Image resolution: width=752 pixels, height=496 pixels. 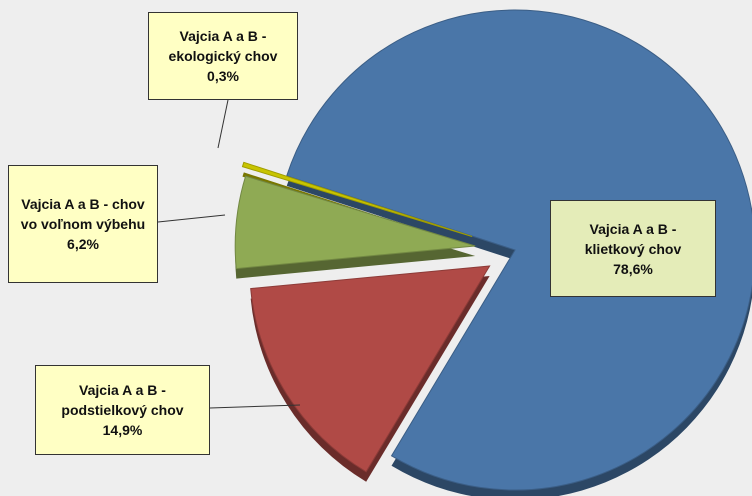 I want to click on data-label: Vajcia A a B - chov vo voľnom výbehu 6,2%, so click(x=83, y=224).